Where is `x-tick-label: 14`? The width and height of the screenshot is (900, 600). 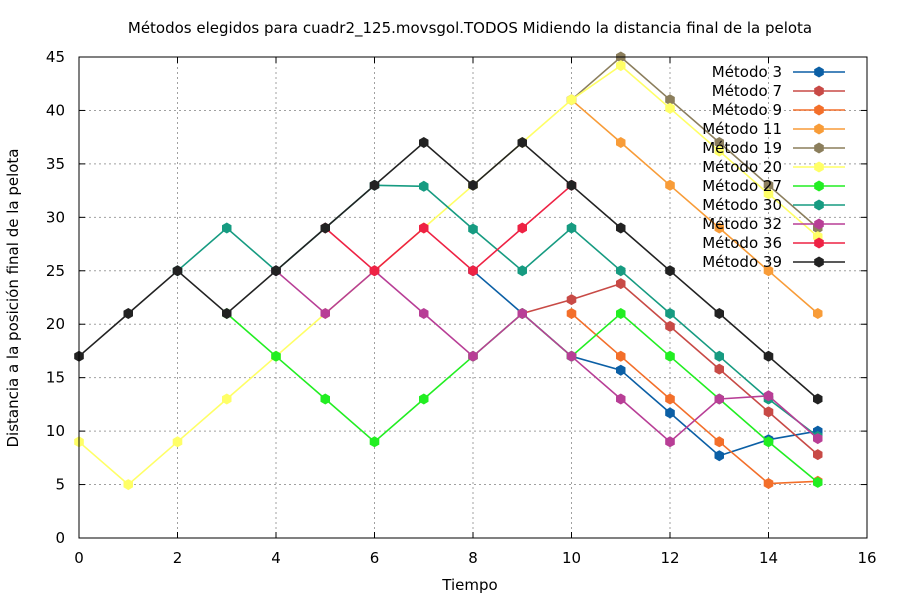 x-tick-label: 14 is located at coordinates (768, 558).